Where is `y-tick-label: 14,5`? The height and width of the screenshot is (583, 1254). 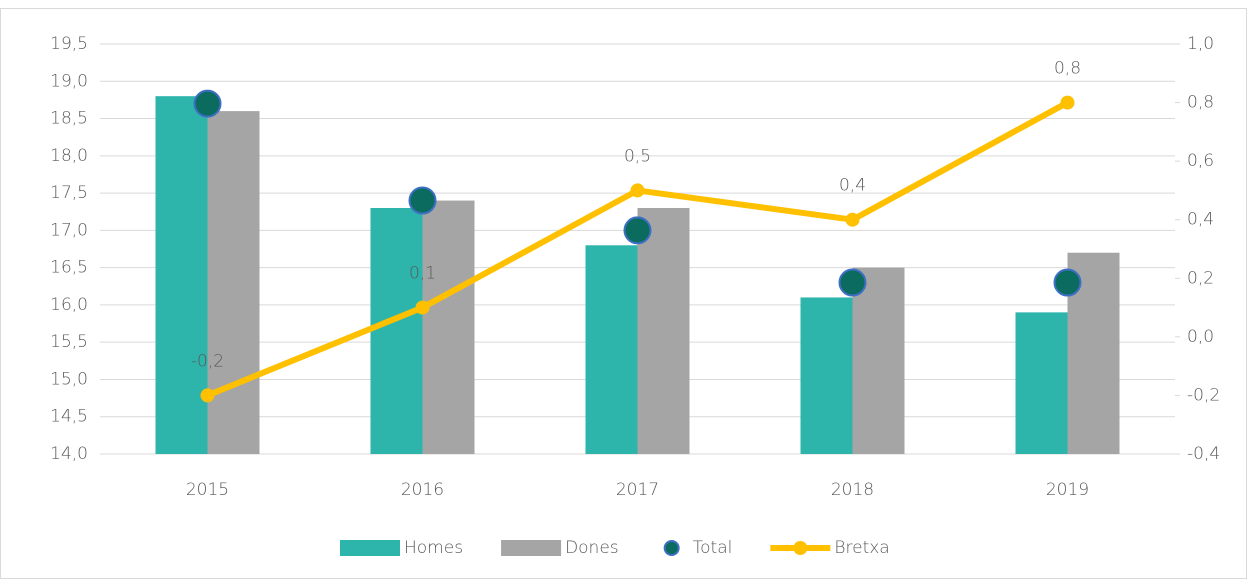 y-tick-label: 14,5 is located at coordinates (69, 417).